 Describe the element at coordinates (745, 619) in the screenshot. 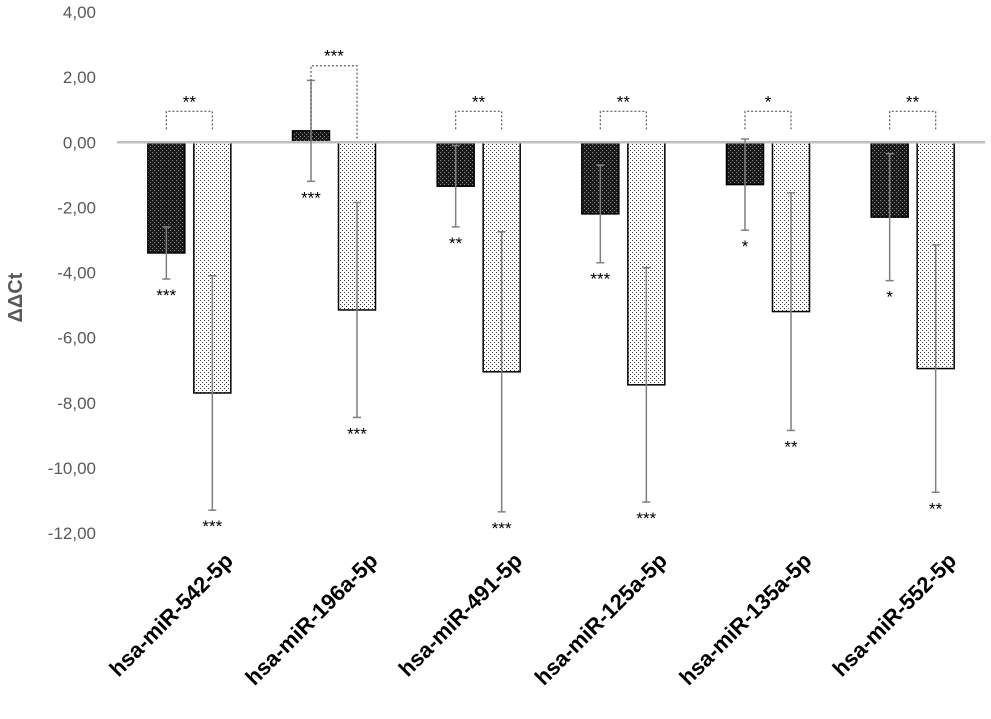

I see `category-label: hsa-miR-135a-5p` at that location.